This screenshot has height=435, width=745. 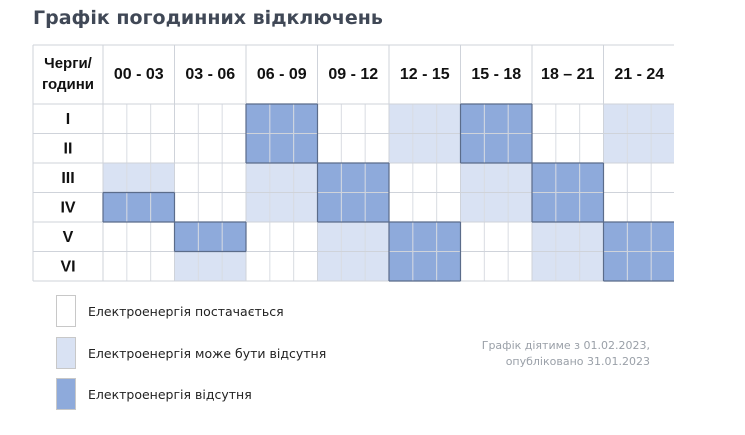 I want to click on corner-label-hours: години, so click(x=68, y=84).